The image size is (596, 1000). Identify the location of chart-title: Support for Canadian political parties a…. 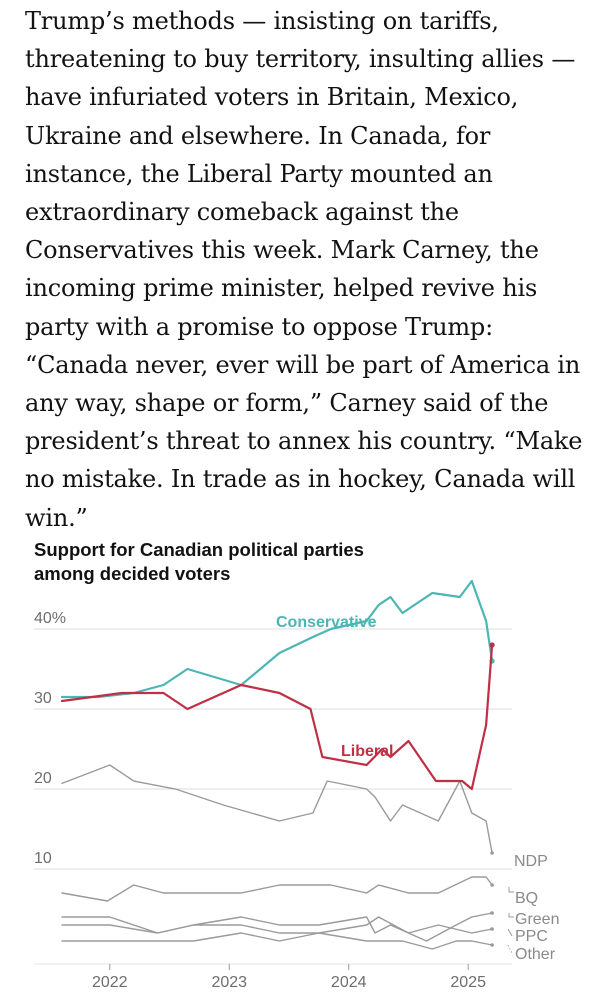
(244, 562).